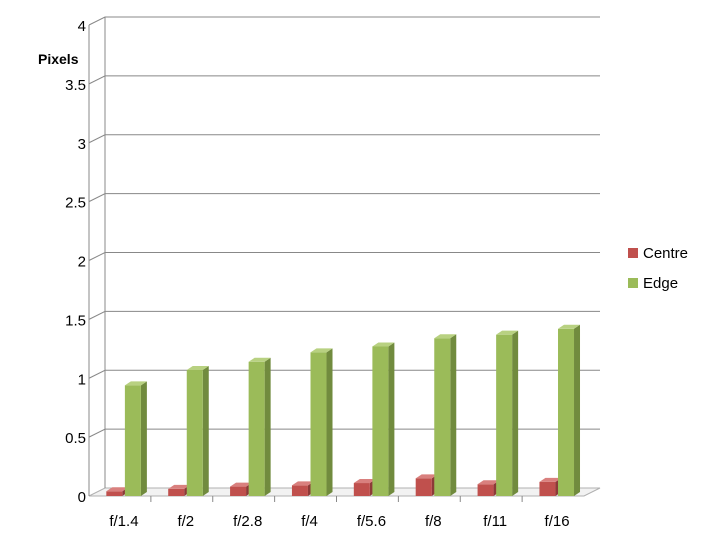 The image size is (702, 538). Describe the element at coordinates (557, 521) in the screenshot. I see `x-tick-label: f/16` at that location.